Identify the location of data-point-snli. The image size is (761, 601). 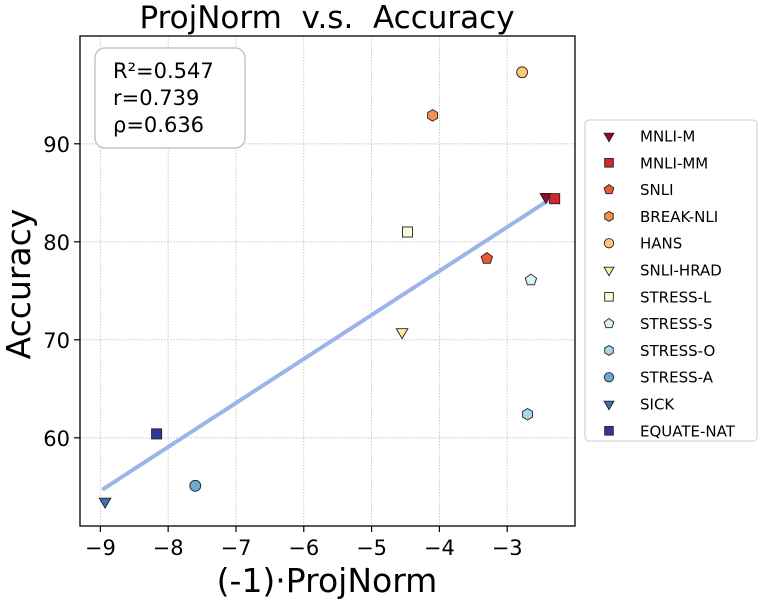
(487, 257).